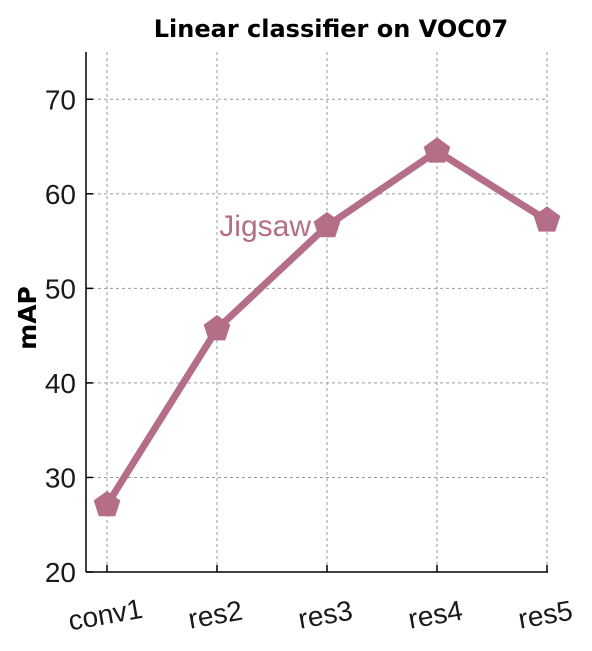 The image size is (592, 651). Describe the element at coordinates (215, 615) in the screenshot. I see `x-tick-label: res2` at that location.